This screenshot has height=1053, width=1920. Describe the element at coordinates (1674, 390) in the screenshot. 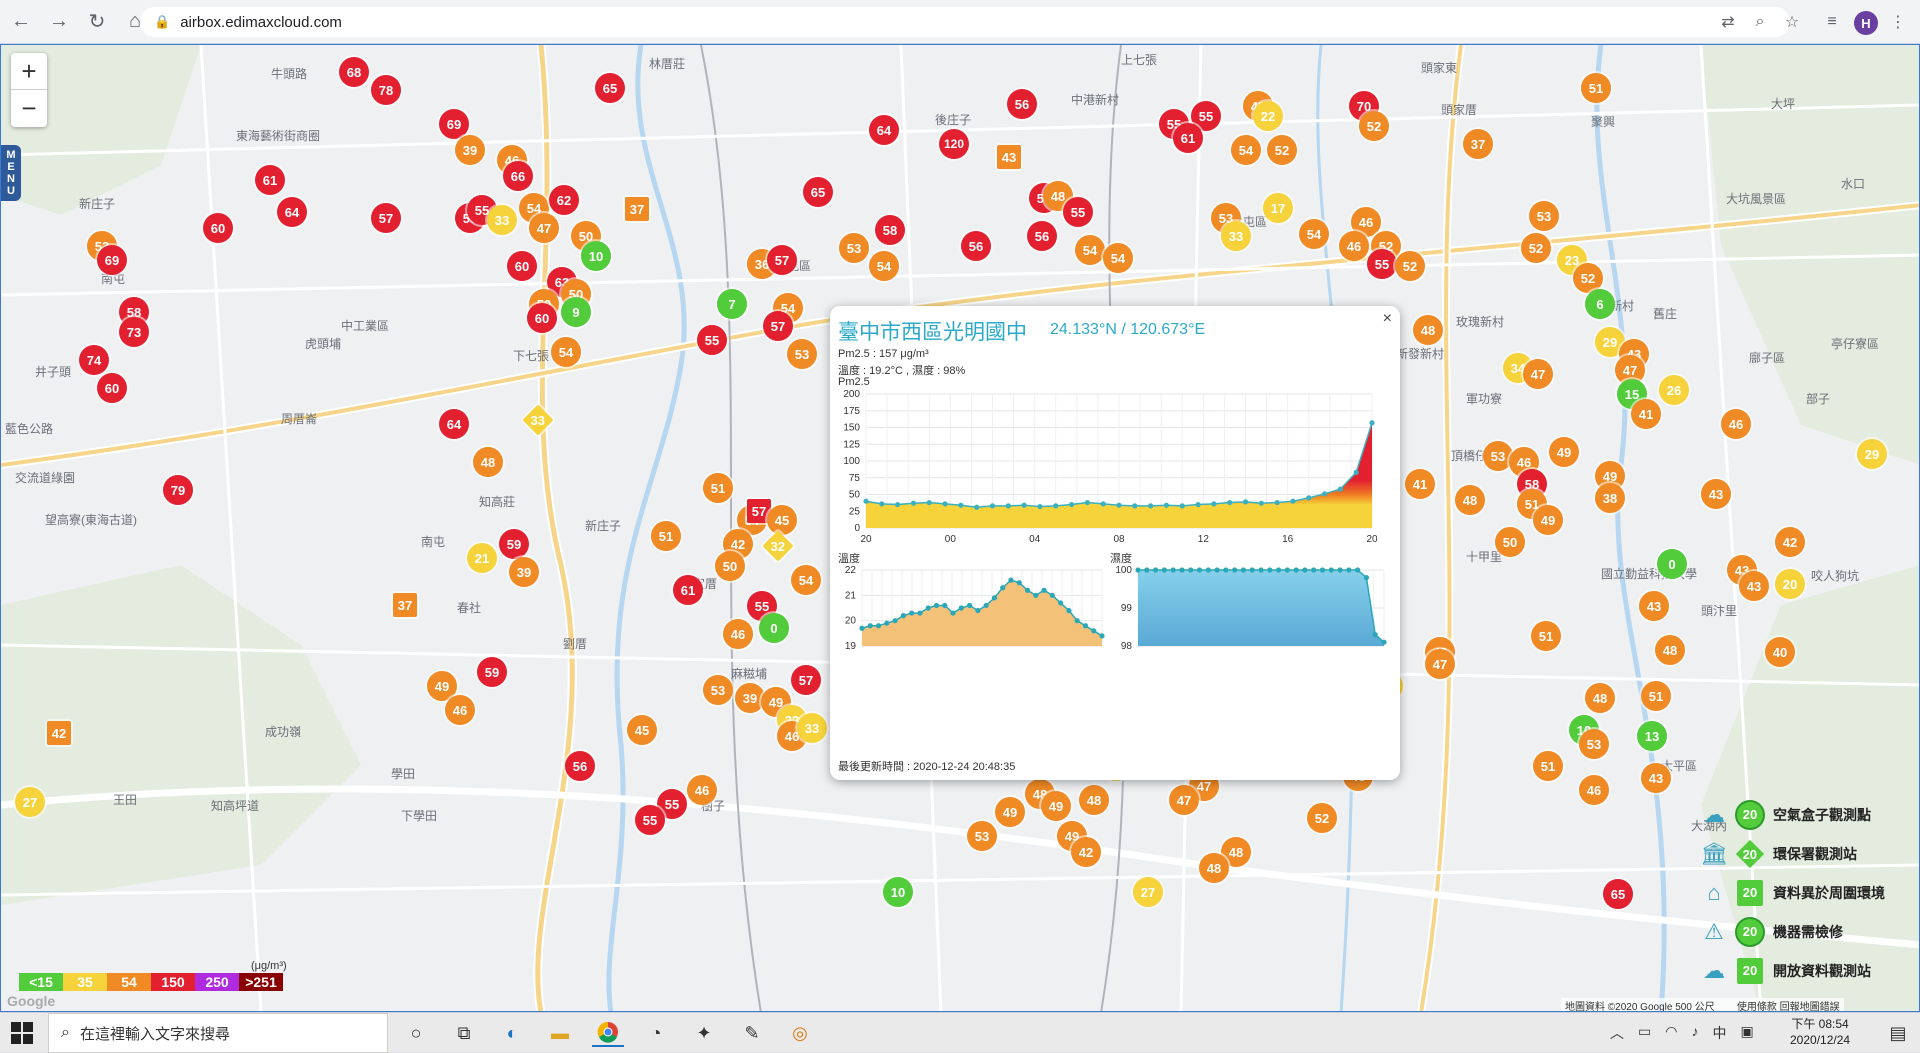

I see `airbox-sensor-marker: 26` at that location.